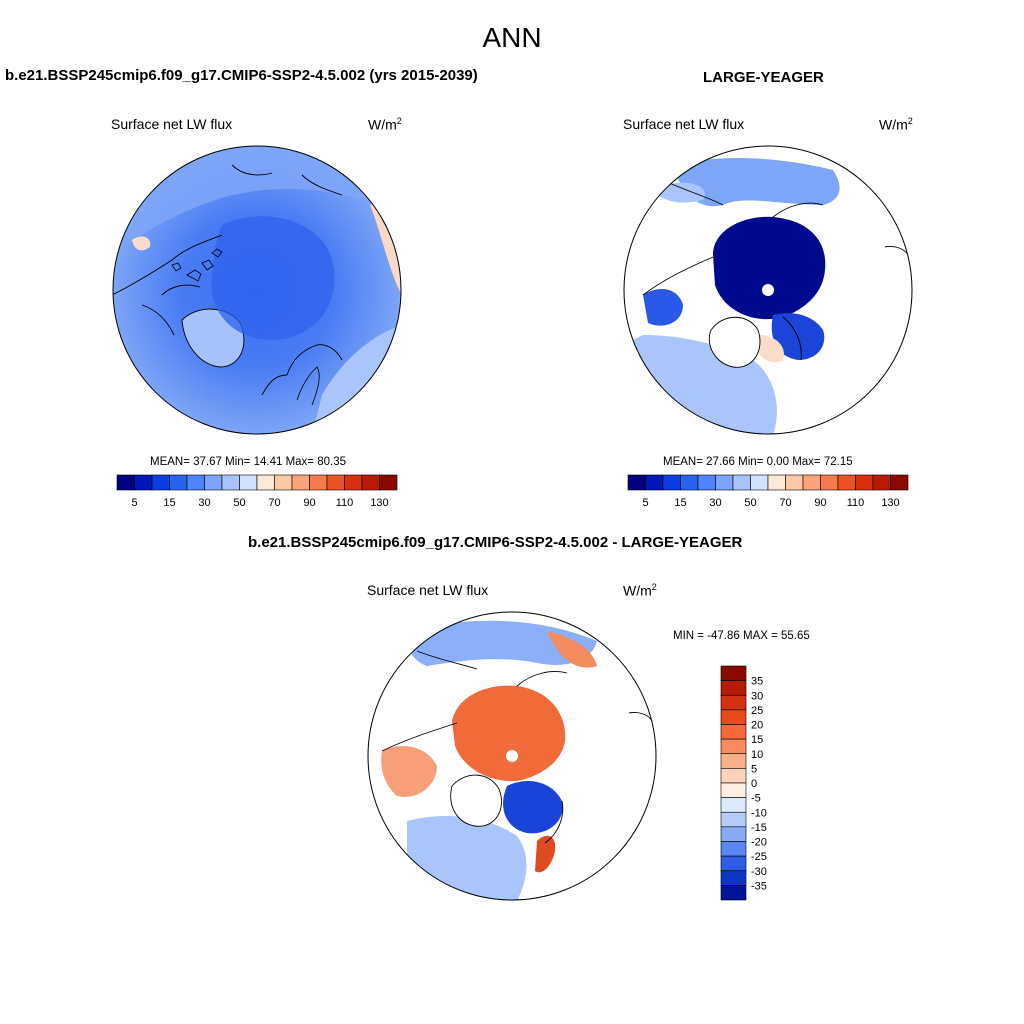 This screenshot has width=1024, height=1024. Describe the element at coordinates (134, 503) in the screenshot. I see `panel-1-colorbar-tick-label: 5` at that location.